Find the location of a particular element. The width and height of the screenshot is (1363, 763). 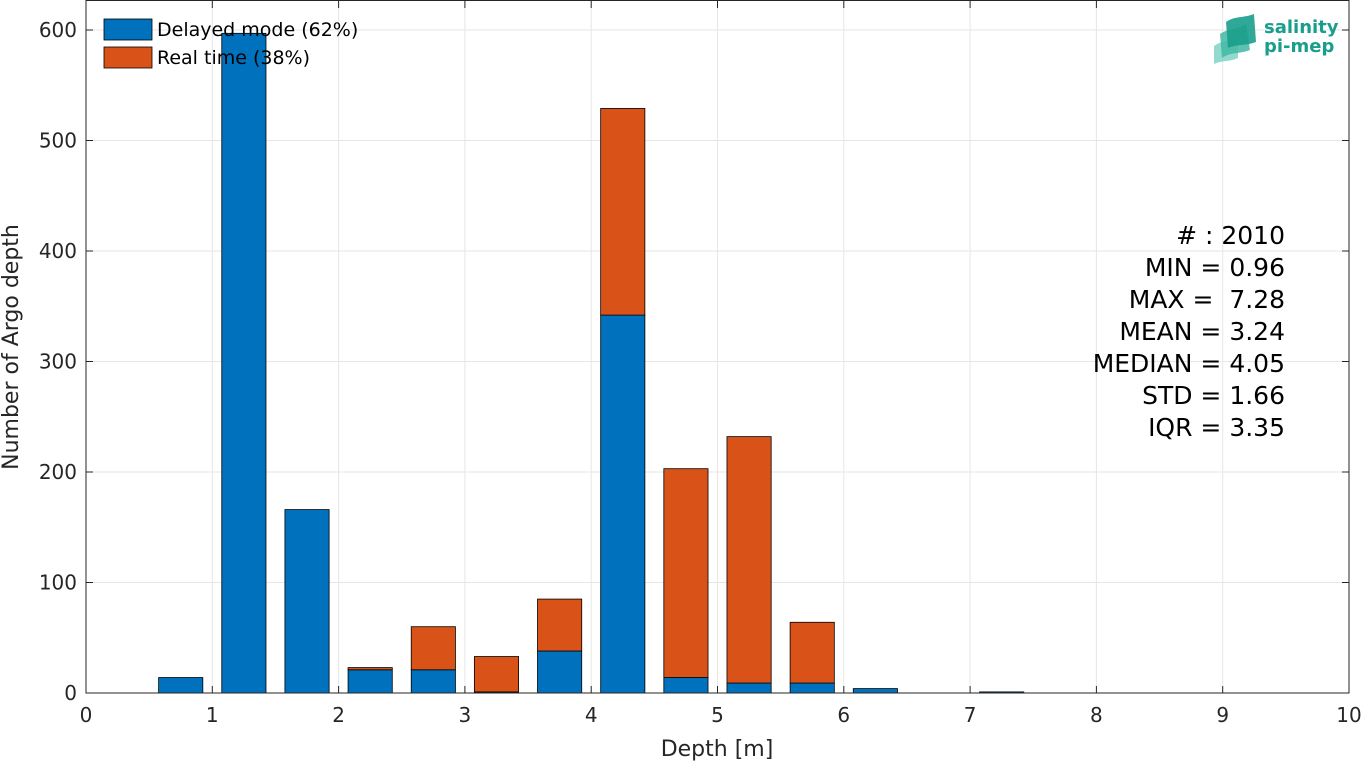

legend-swatch-delayed is located at coordinates (128, 29).